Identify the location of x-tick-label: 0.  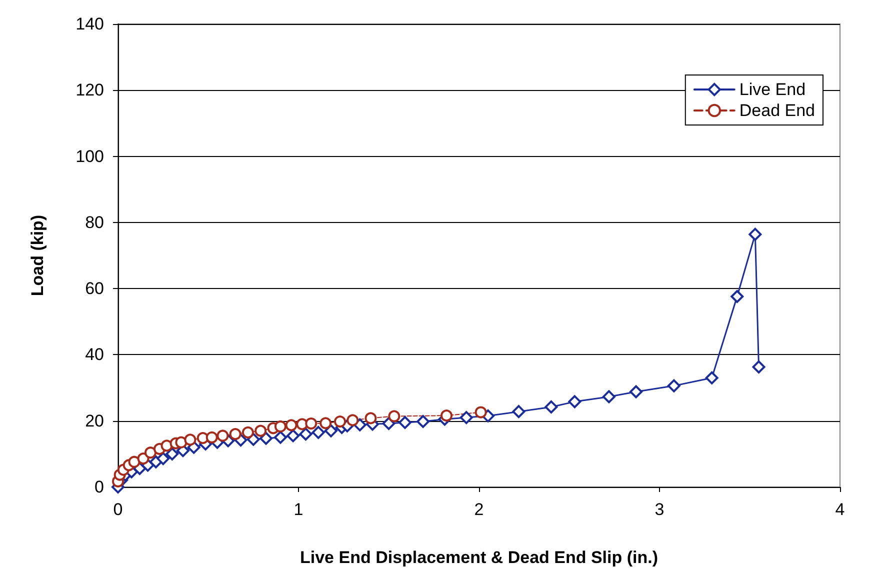
(118, 509).